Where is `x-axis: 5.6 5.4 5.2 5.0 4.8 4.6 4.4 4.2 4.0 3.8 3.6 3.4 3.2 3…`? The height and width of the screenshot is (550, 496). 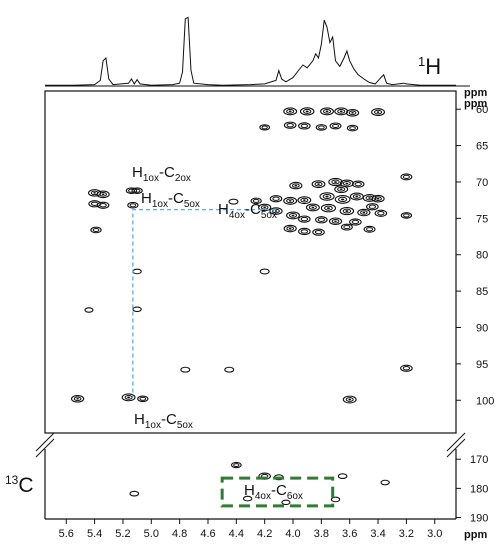 x-axis: 5.6 5.4 5.2 5.0 4.8 4.6 4.4 4.2 4.0 3.8 3.6 3.4 3.2 3… is located at coordinates (250, 529).